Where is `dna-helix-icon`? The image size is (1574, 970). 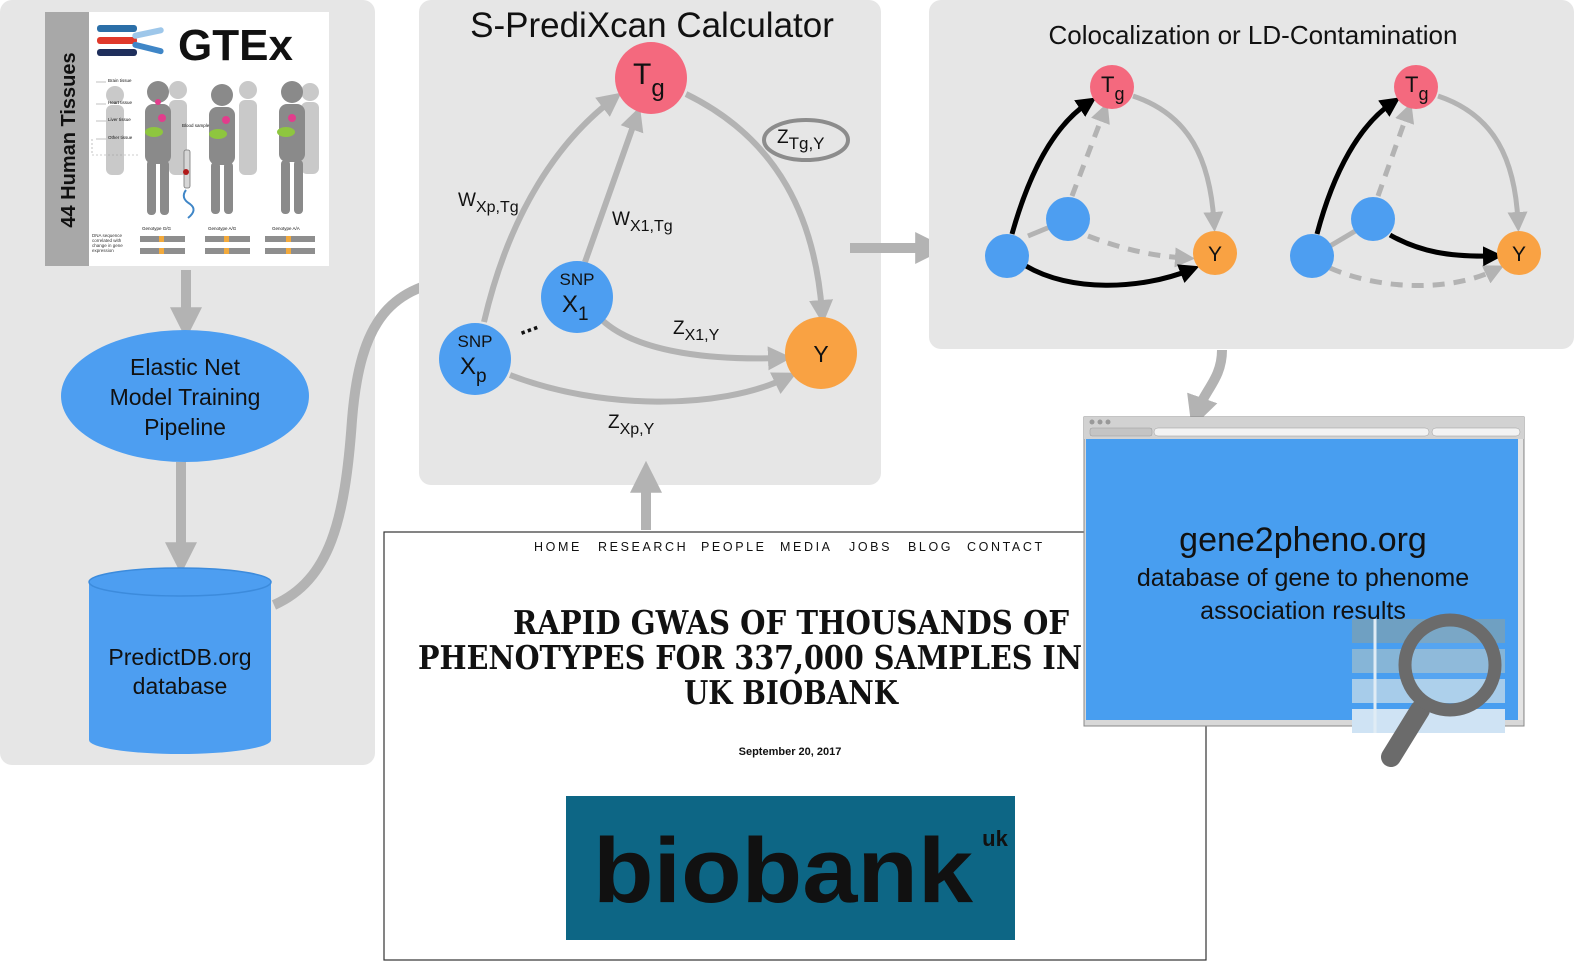
dna-helix-icon is located at coordinates (130, 40).